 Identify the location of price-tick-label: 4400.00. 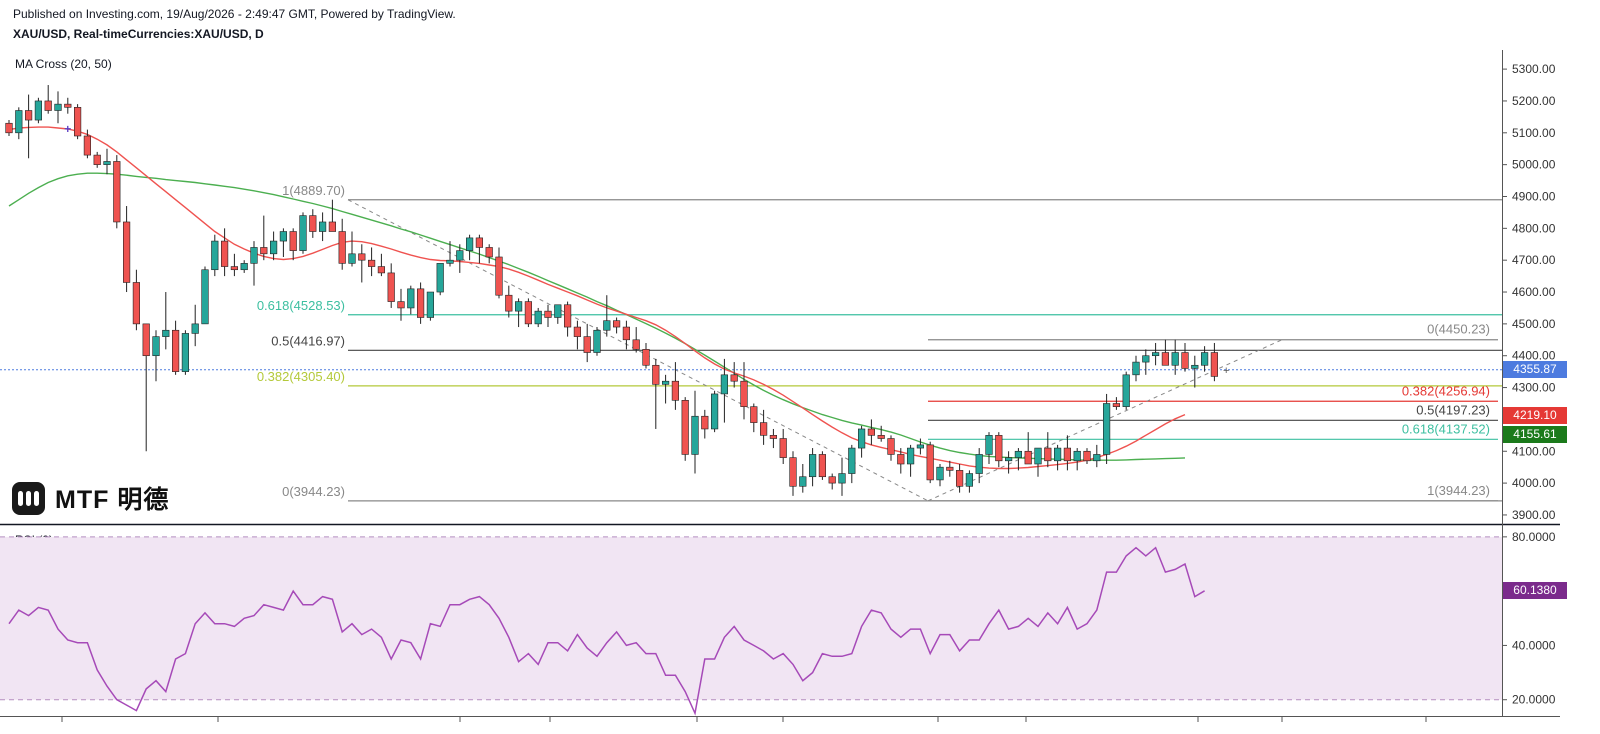
(1534, 356).